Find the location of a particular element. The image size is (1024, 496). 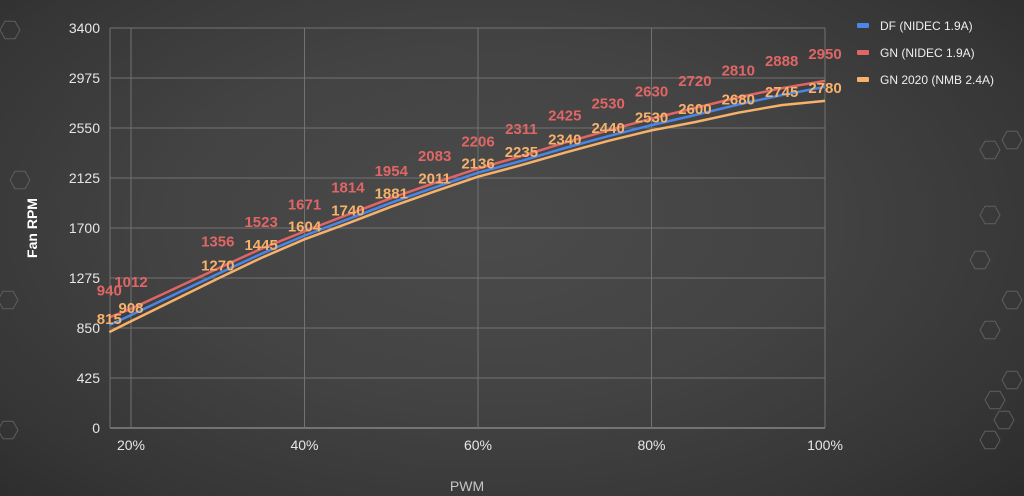

y-tick-label: 2125 is located at coordinates (84, 178).